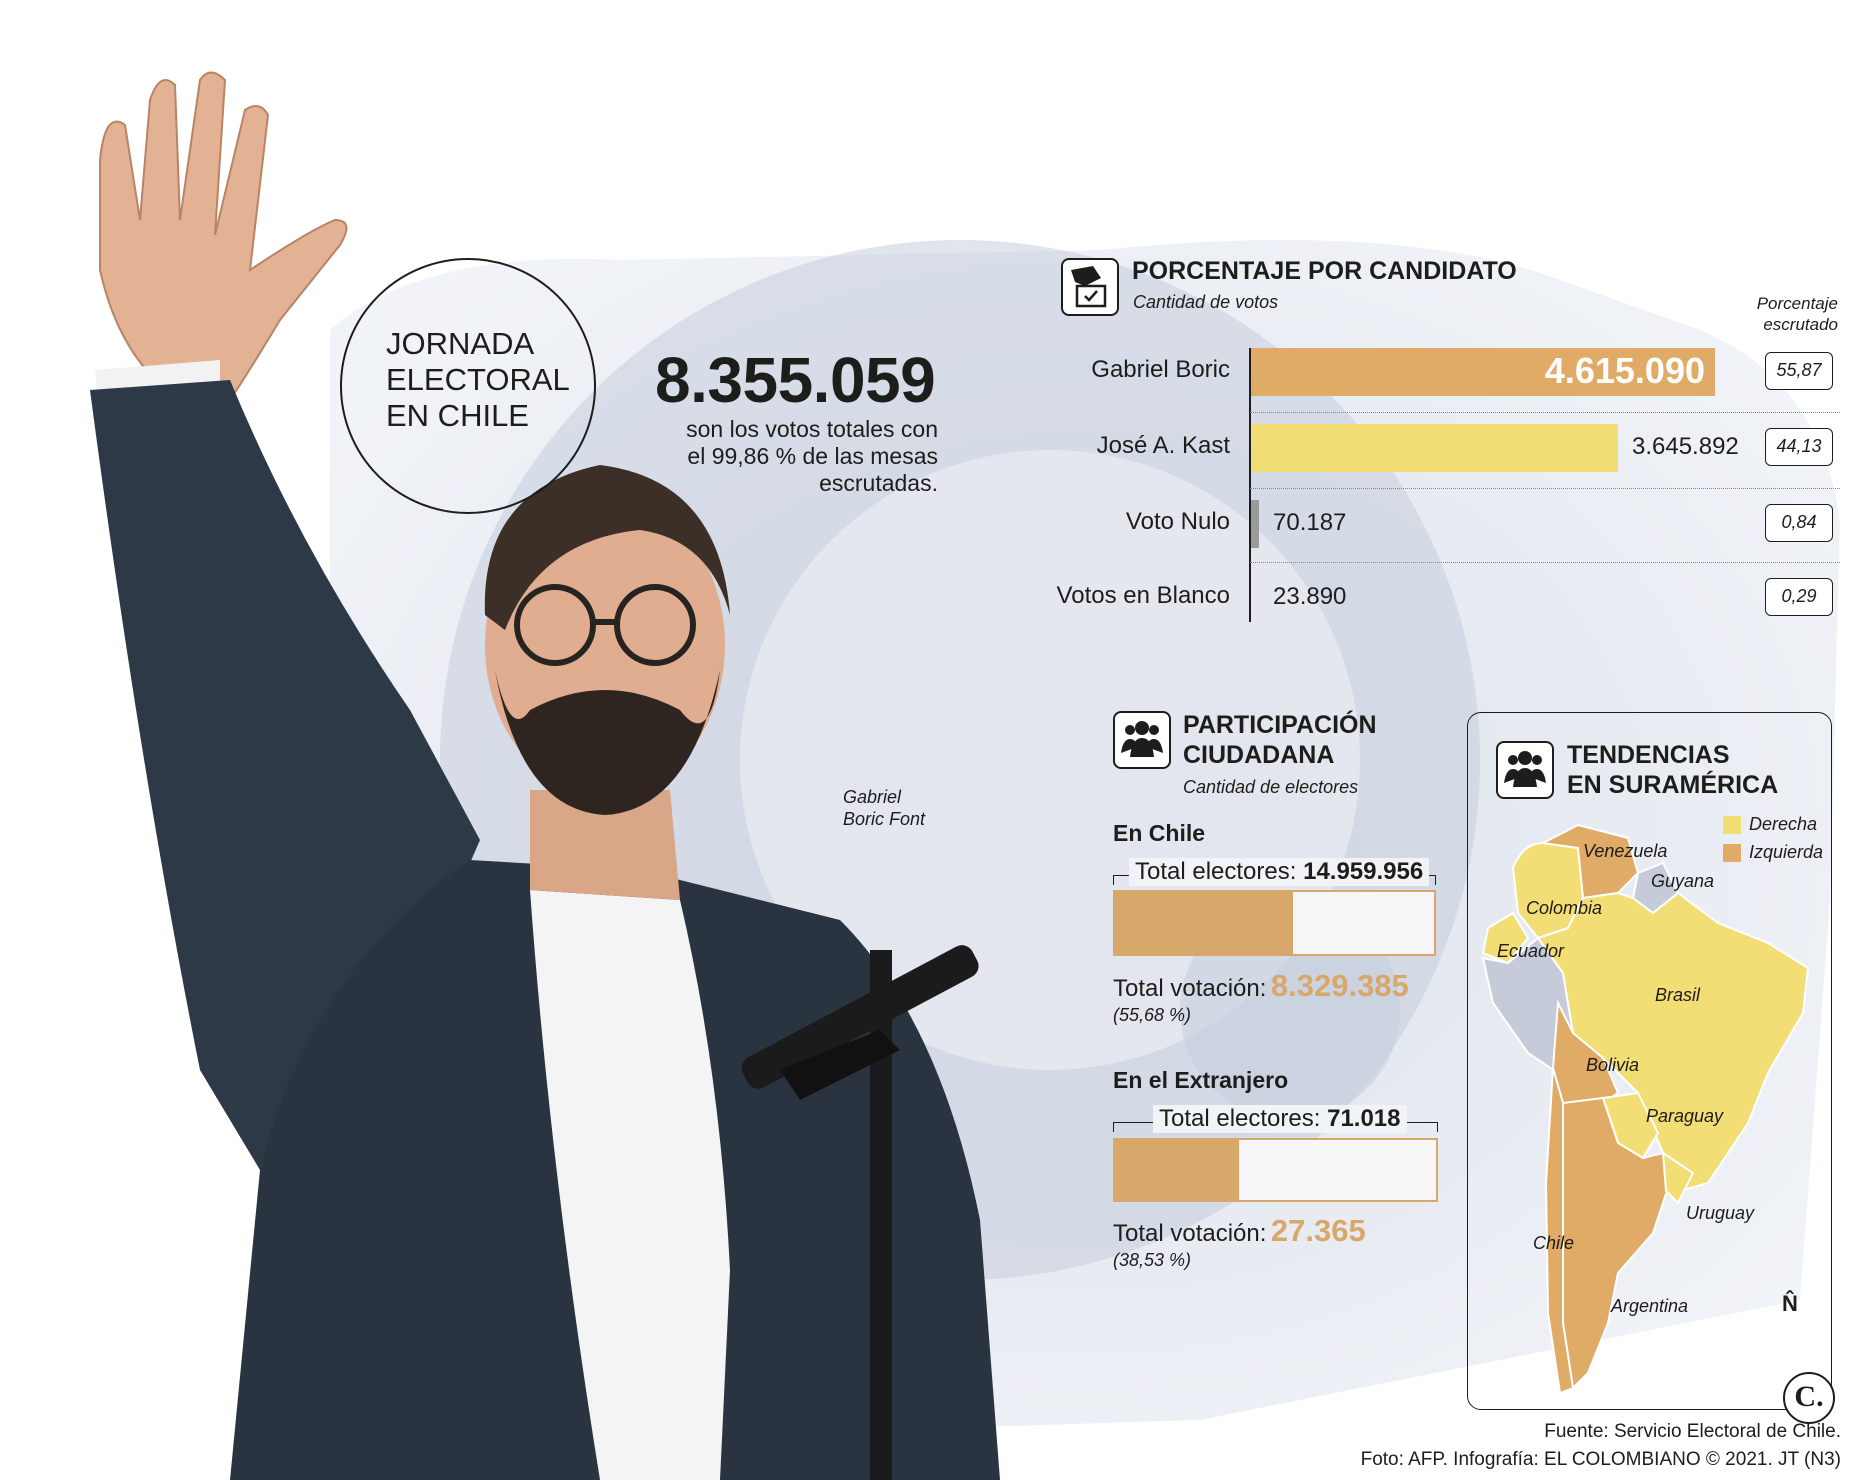  What do you see at coordinates (884, 819) in the screenshot?
I see `caption-line-2: Boric Font` at bounding box center [884, 819].